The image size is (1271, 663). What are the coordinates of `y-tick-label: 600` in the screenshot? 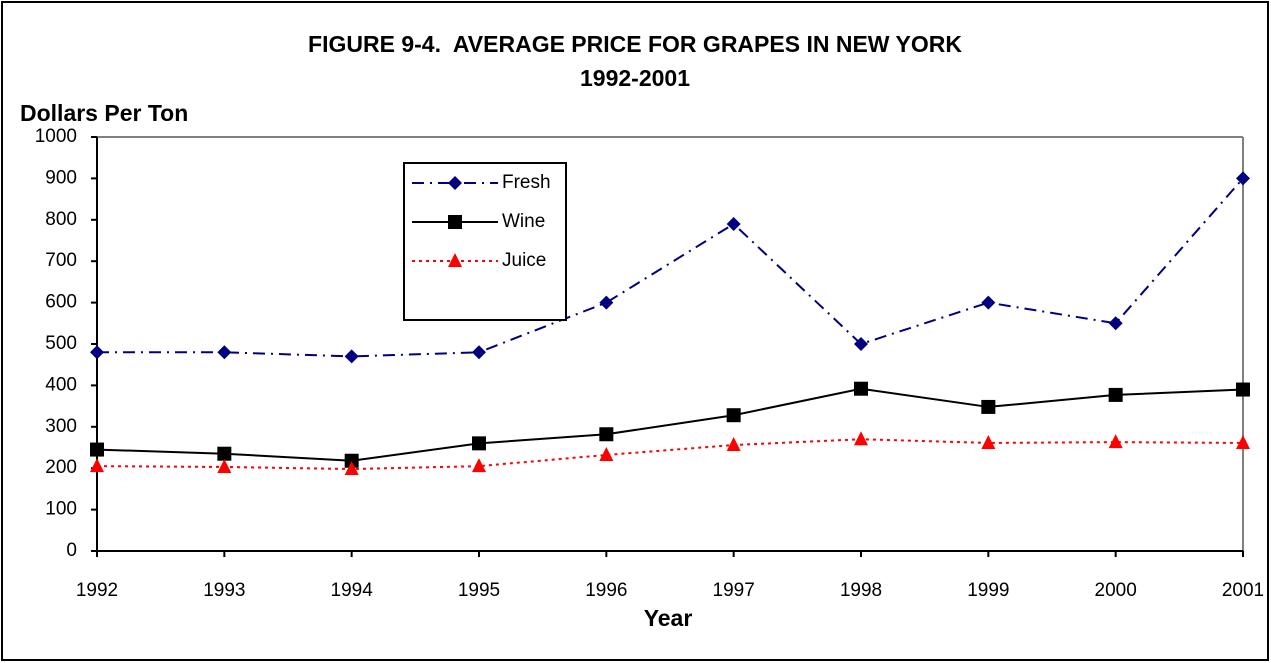 It's located at (61, 302).